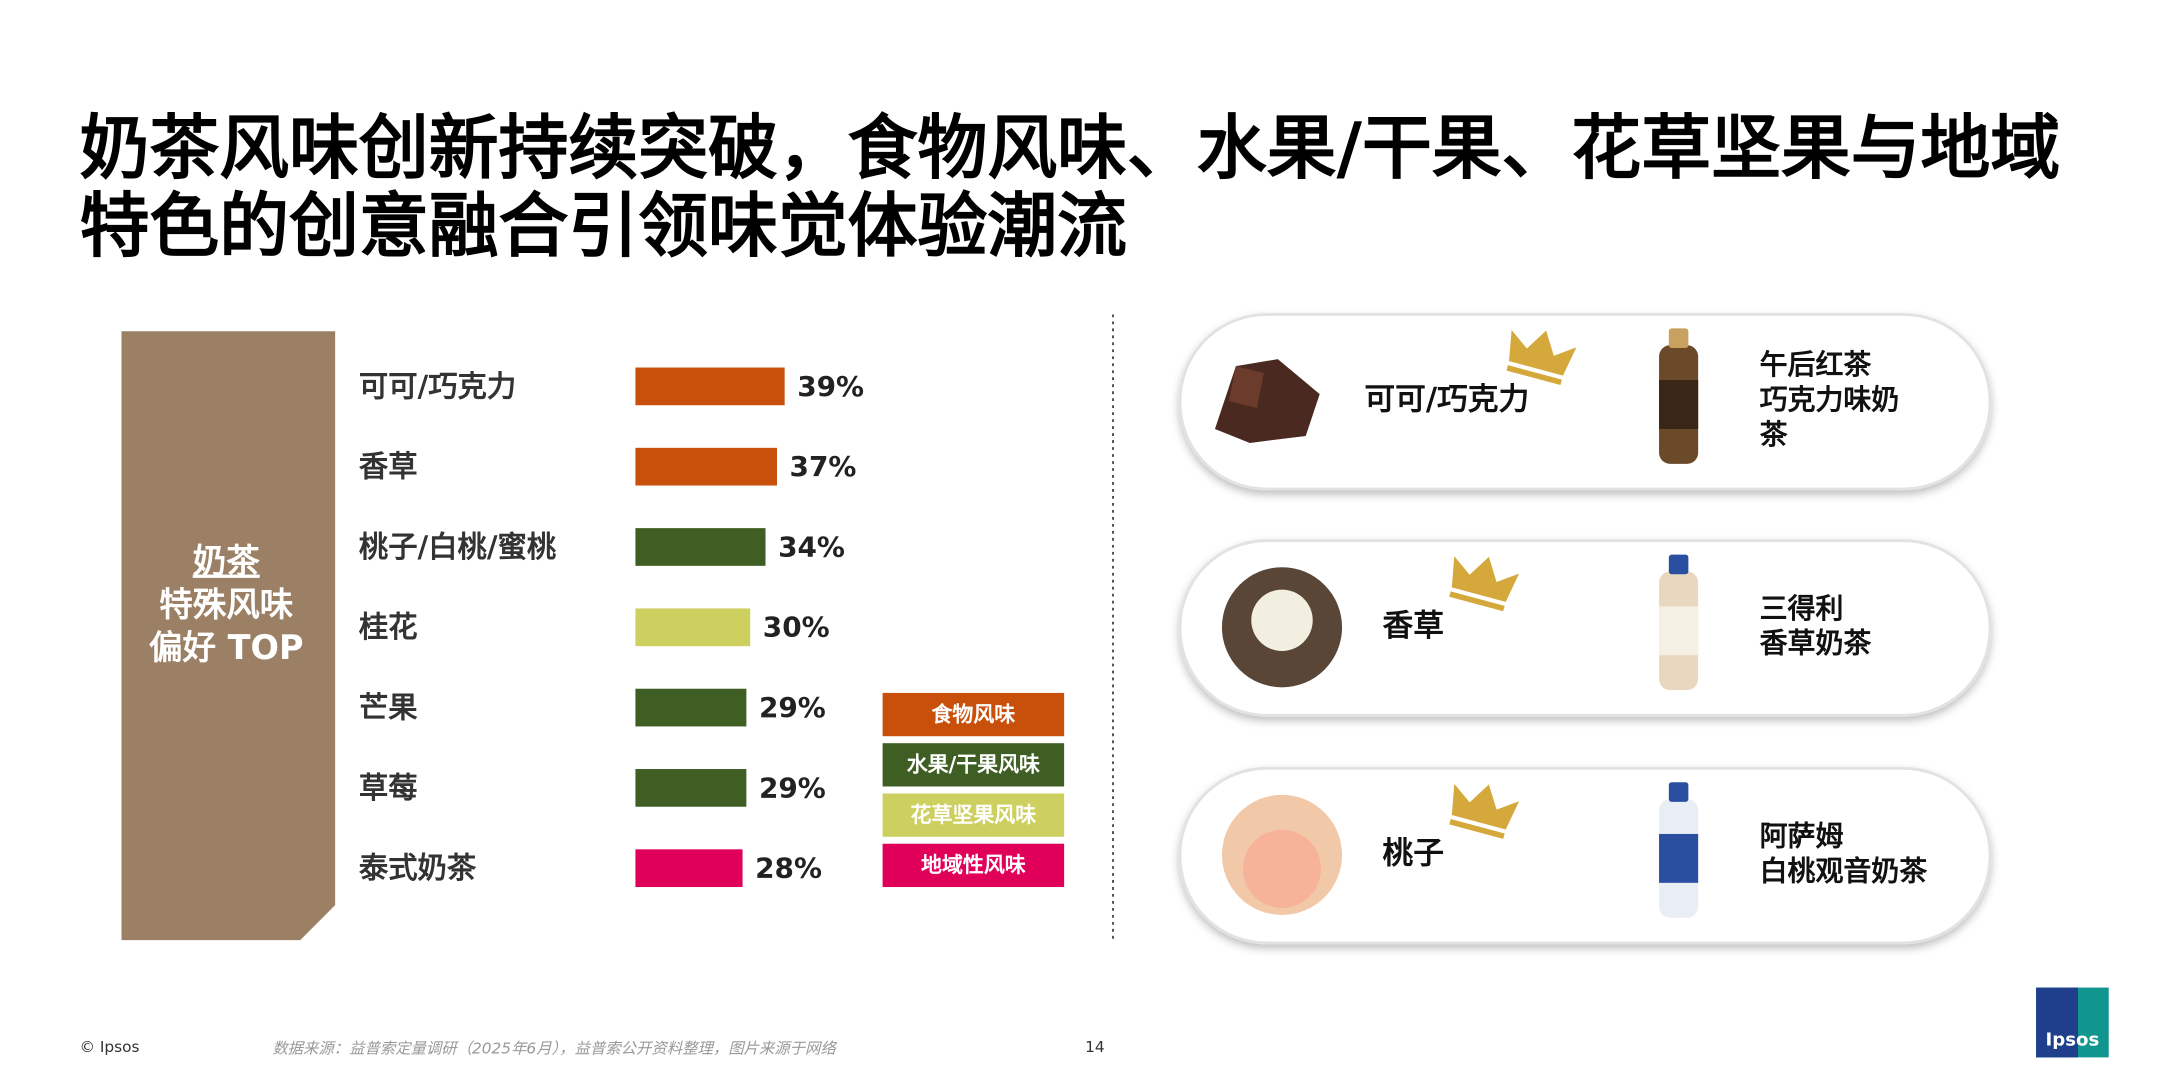 This screenshot has width=2159, height=1080. Describe the element at coordinates (1830, 399) in the screenshot. I see `product-name: 巧克力味奶` at that location.